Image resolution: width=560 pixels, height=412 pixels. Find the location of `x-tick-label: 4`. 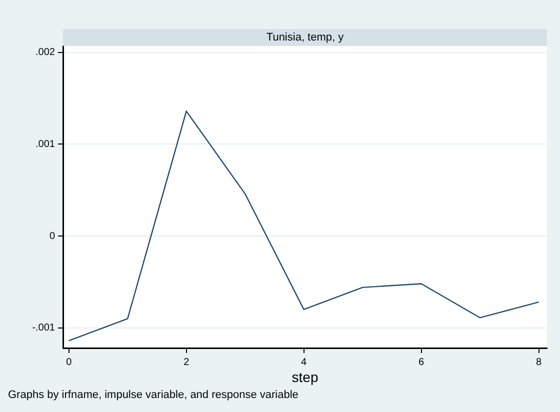

x-tick-label: 4 is located at coordinates (304, 362).